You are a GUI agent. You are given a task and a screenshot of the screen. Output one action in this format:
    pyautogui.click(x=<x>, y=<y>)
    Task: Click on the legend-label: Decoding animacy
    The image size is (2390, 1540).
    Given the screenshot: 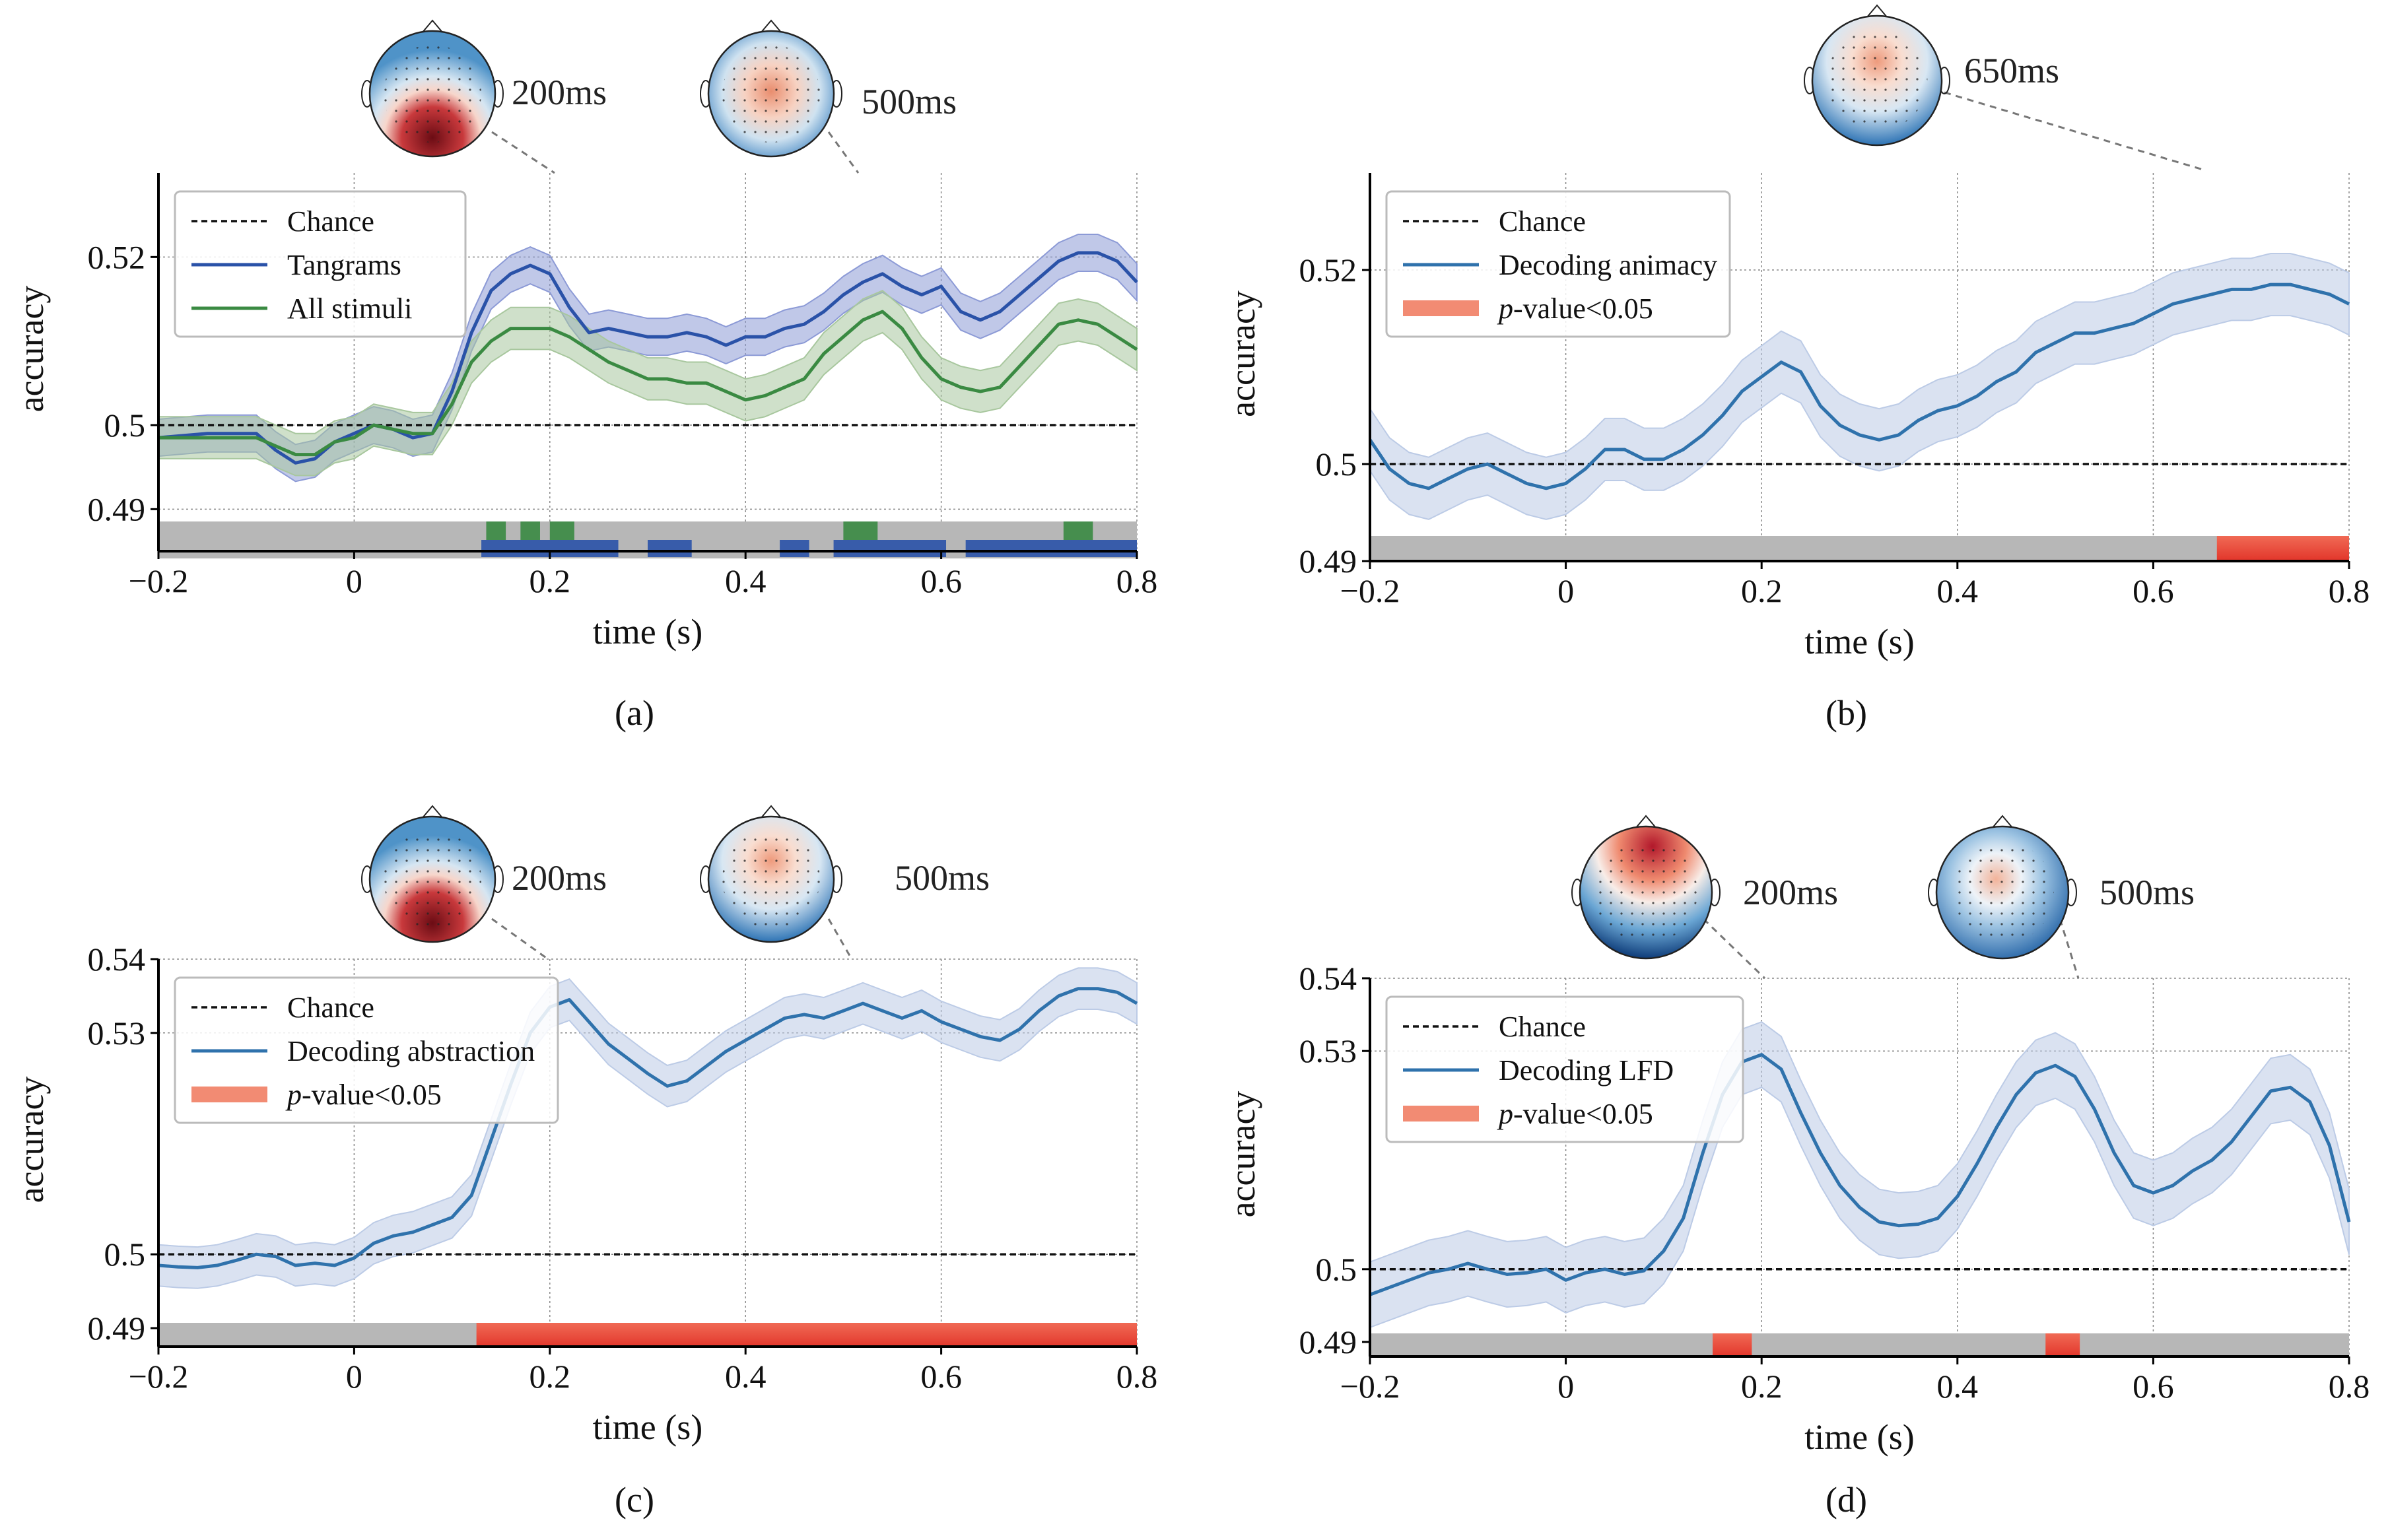 What is the action you would take?
    pyautogui.click(x=1608, y=265)
    